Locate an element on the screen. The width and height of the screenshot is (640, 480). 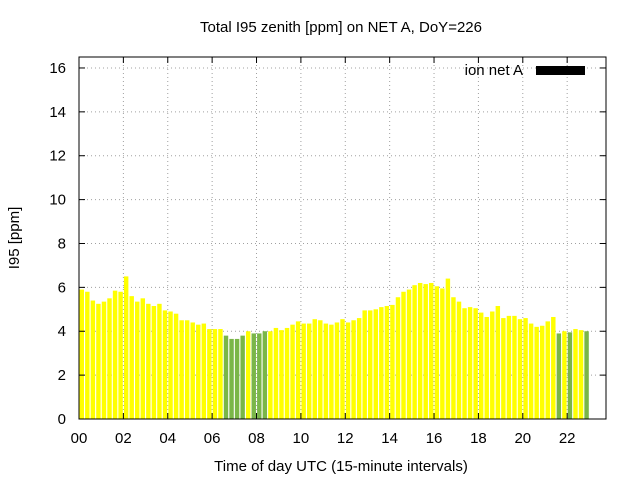
x-axis-label: Time of day UTC (15-minute intervals) is located at coordinates (341, 466).